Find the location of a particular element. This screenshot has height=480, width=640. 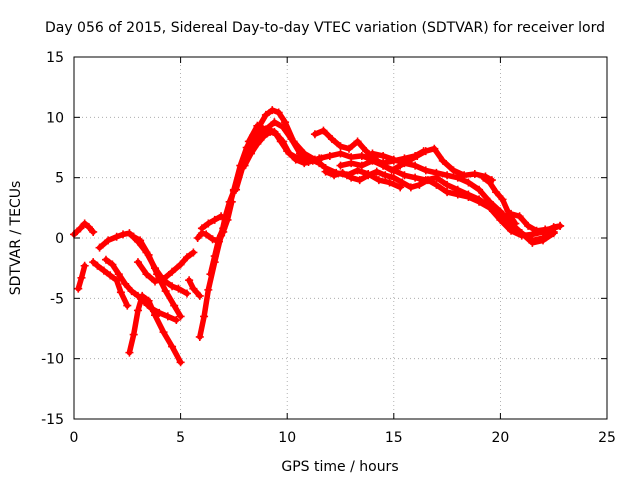

x-tick-label: 5 is located at coordinates (180, 438).